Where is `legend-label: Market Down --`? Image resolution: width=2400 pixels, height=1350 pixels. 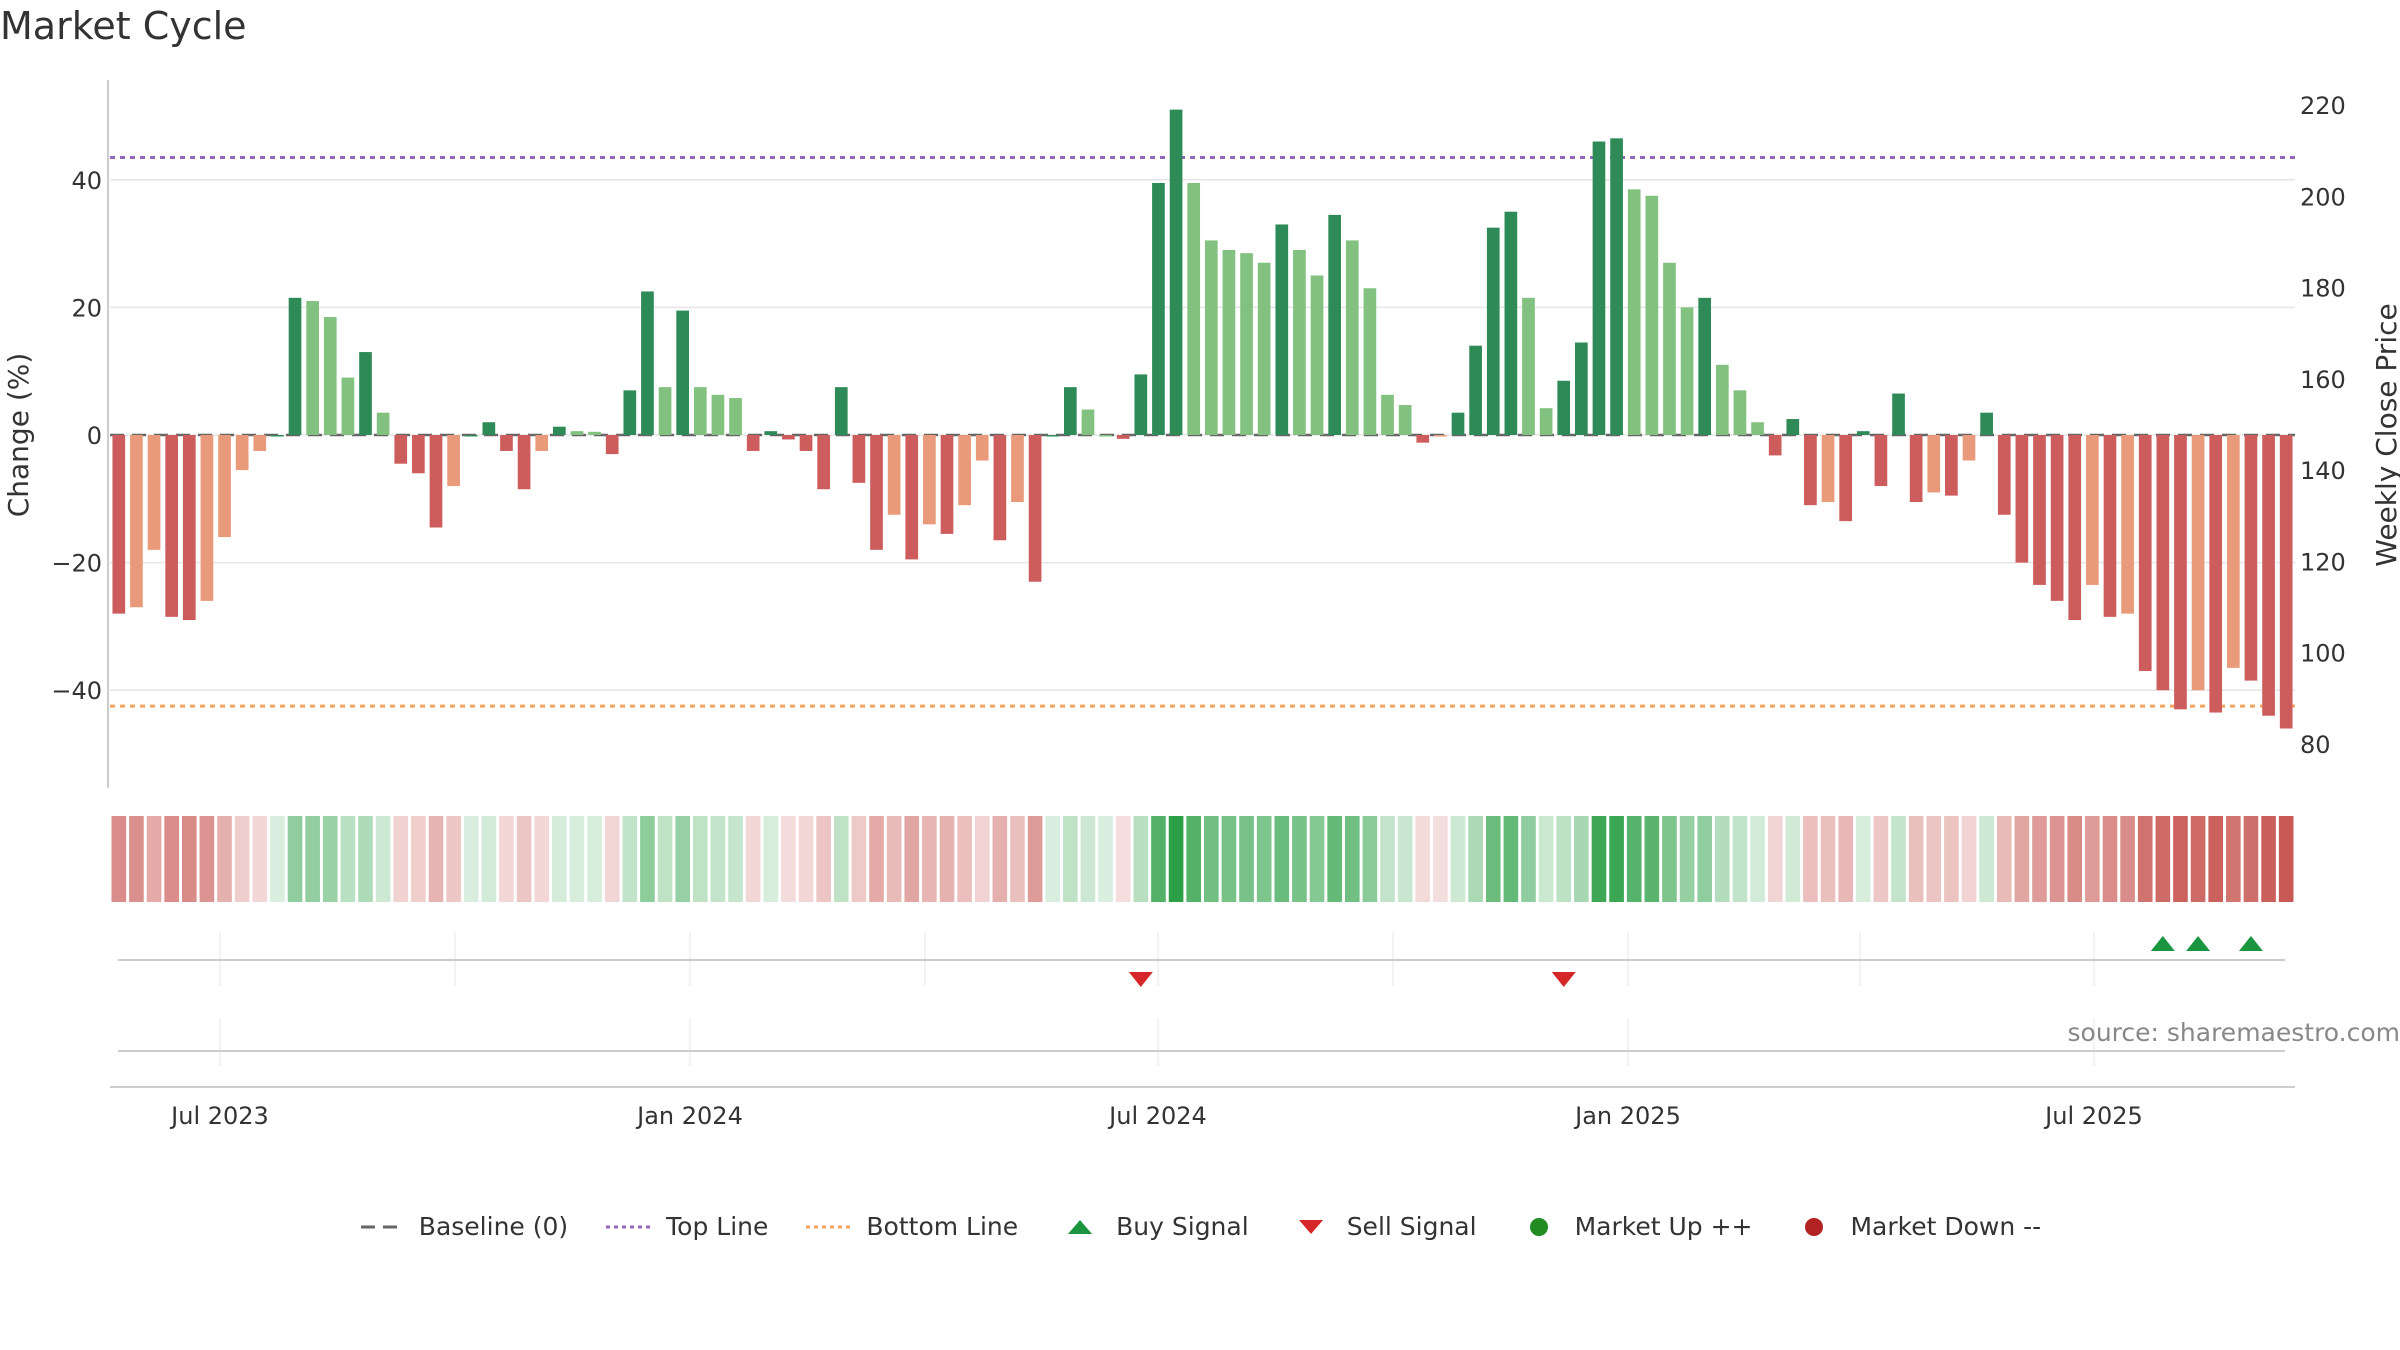 legend-label: Market Down -- is located at coordinates (1946, 1226).